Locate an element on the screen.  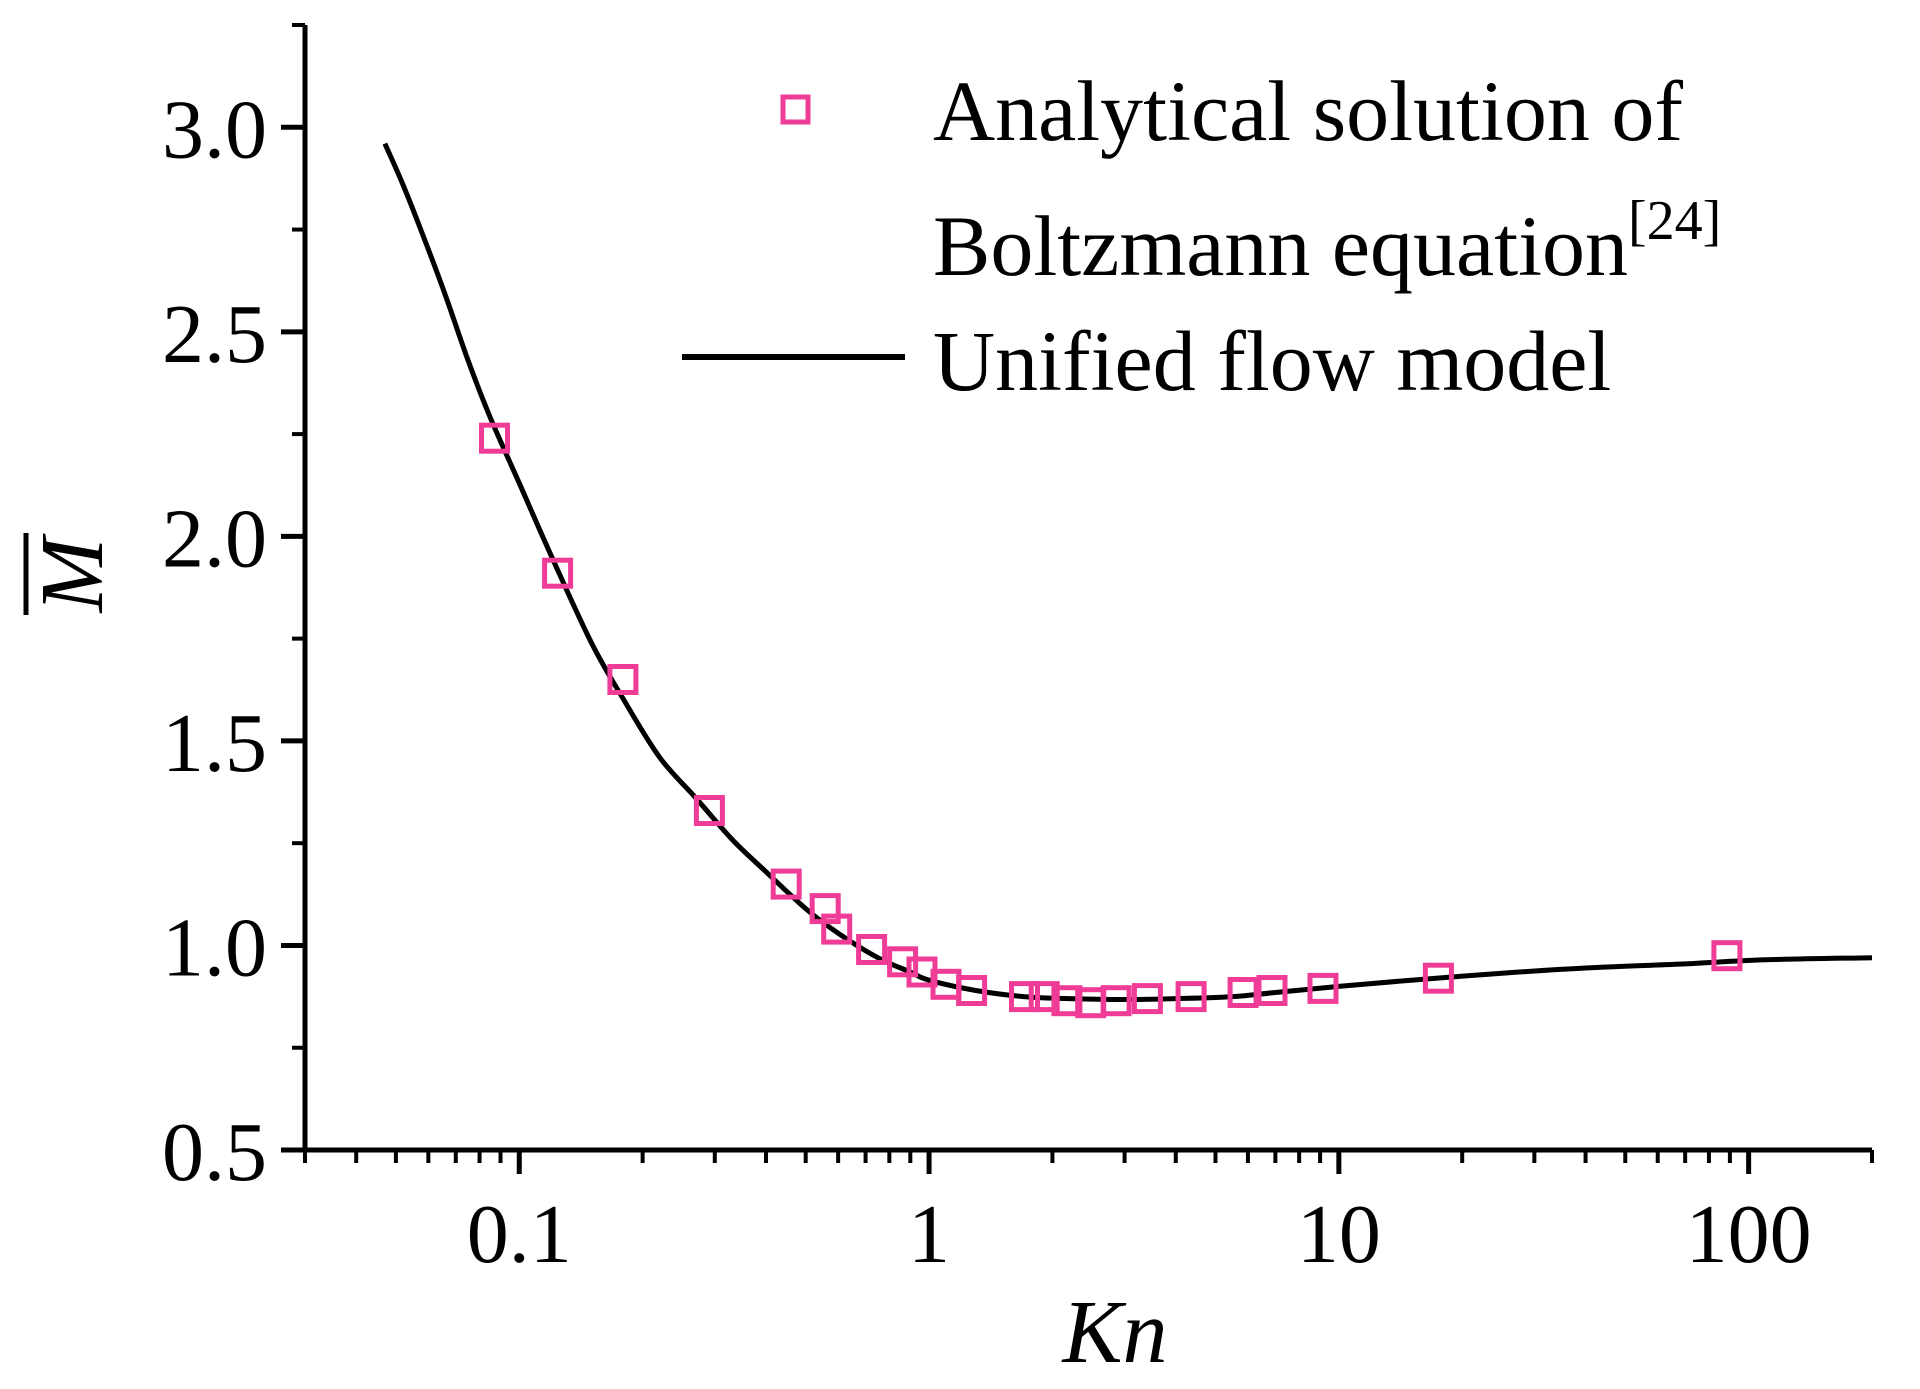
legend-label-unified-model: Unified flow model is located at coordinates (1272, 361).